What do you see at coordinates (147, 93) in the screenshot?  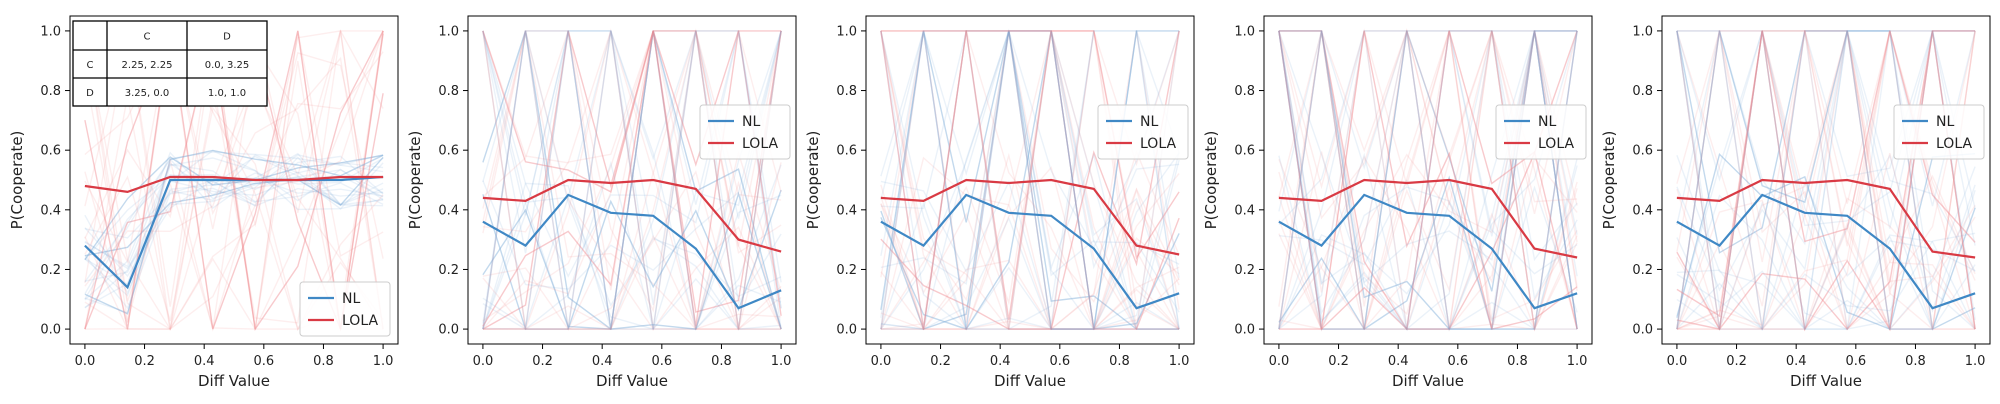 I see `payoff-cell: 3.25, 0.0` at bounding box center [147, 93].